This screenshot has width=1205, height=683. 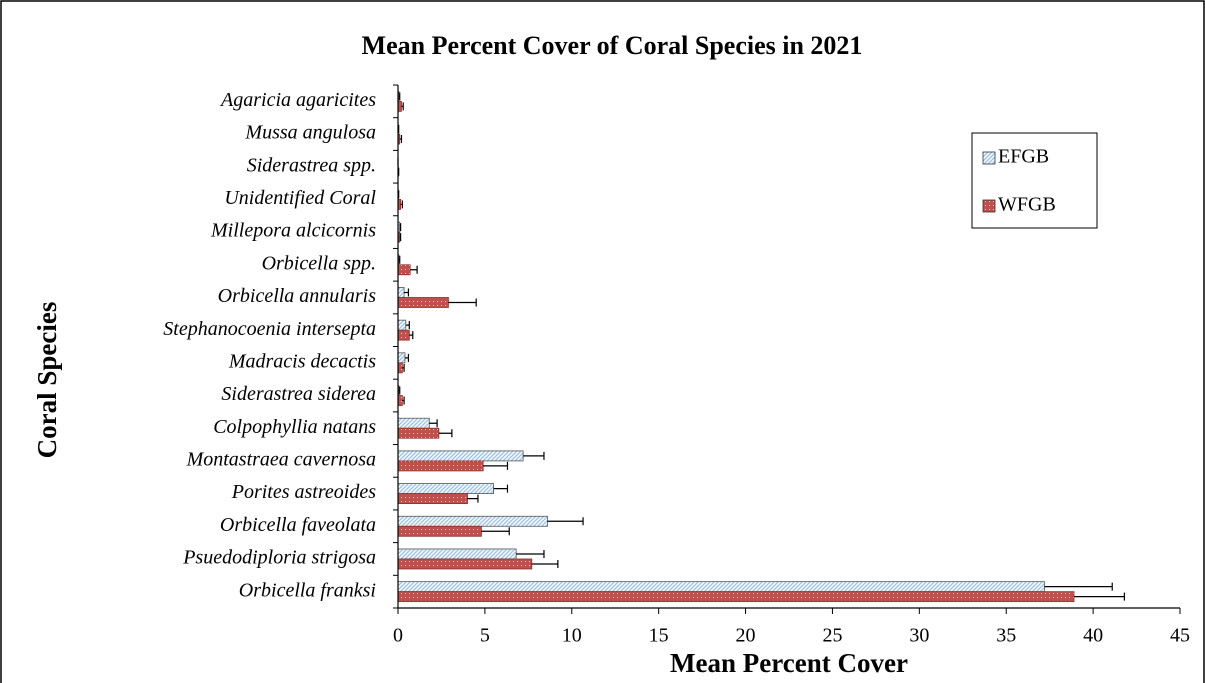 I want to click on y-tick-label: Siderastrea siderea, so click(x=298, y=394).